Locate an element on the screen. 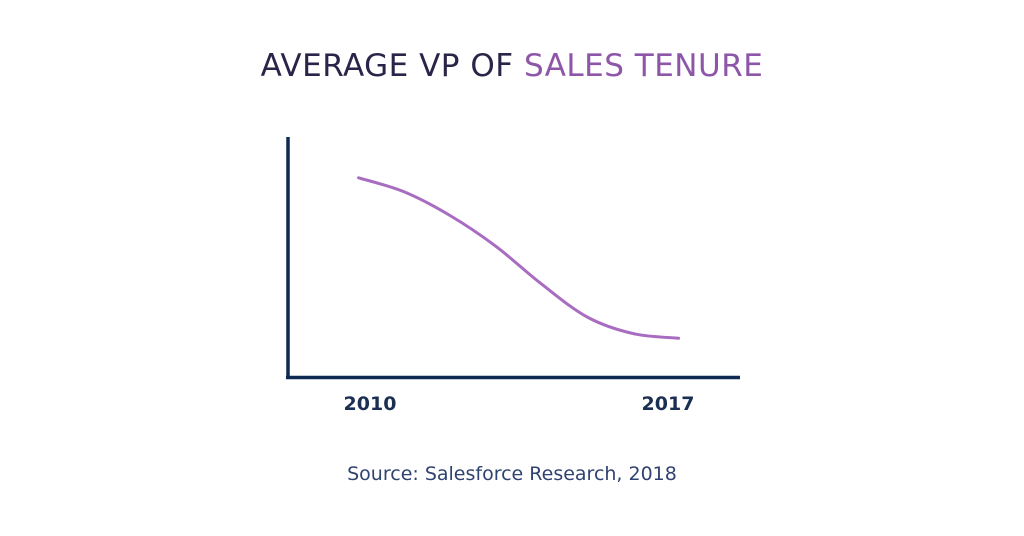  data-point-2017 is located at coordinates (679, 338).